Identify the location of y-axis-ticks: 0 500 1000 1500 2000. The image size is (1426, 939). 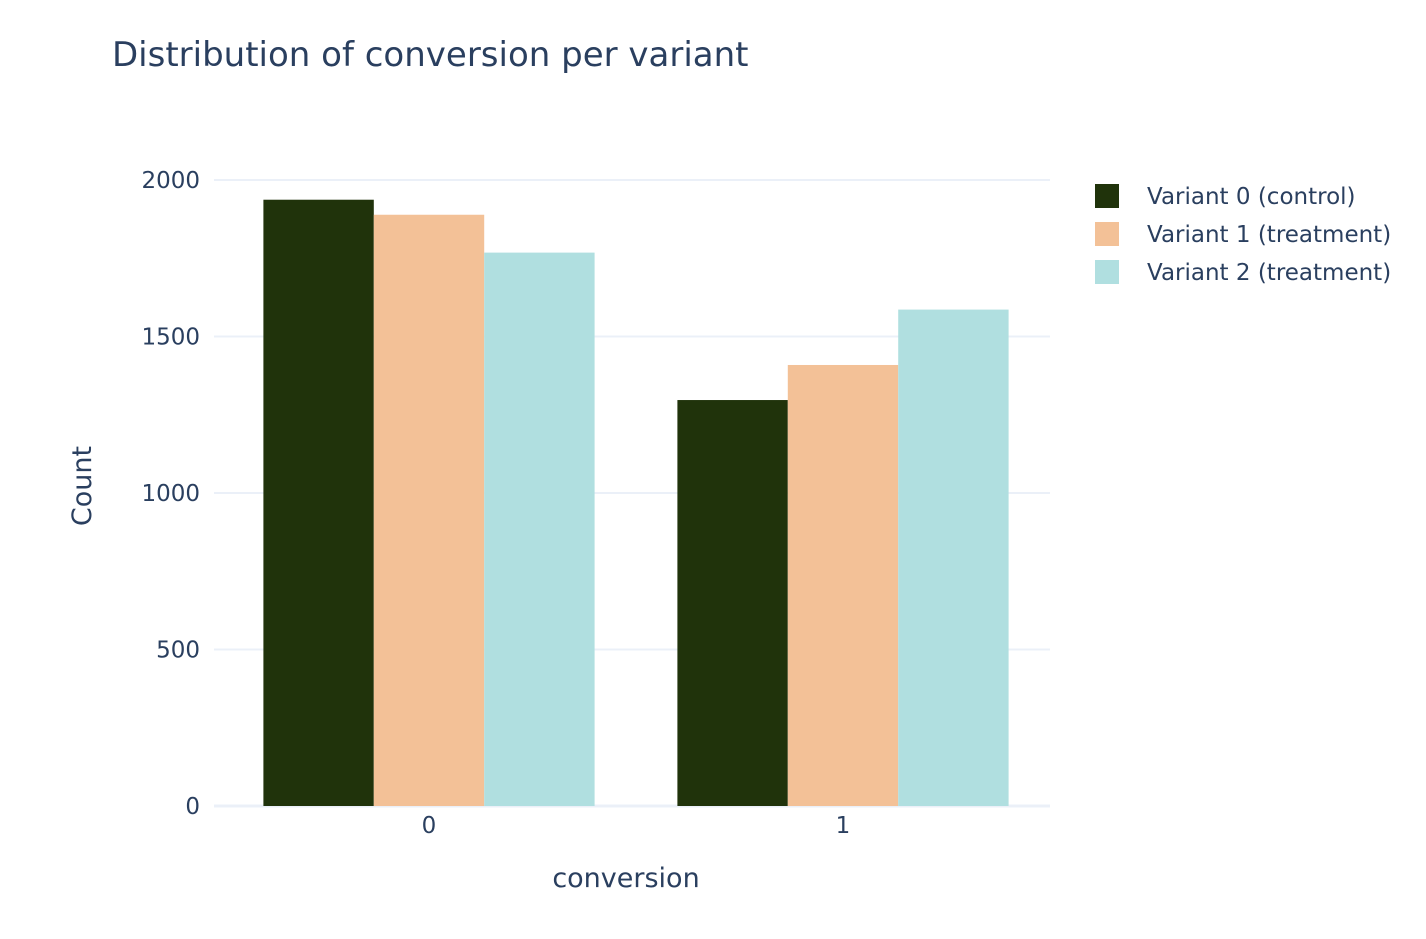
(170, 494).